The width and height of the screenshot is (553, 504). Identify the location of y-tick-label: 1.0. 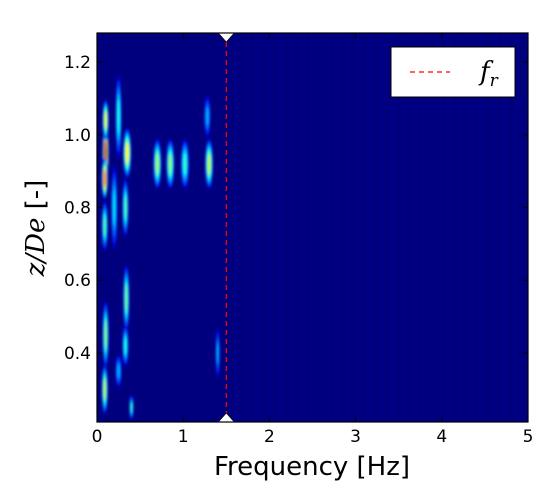
(77, 136).